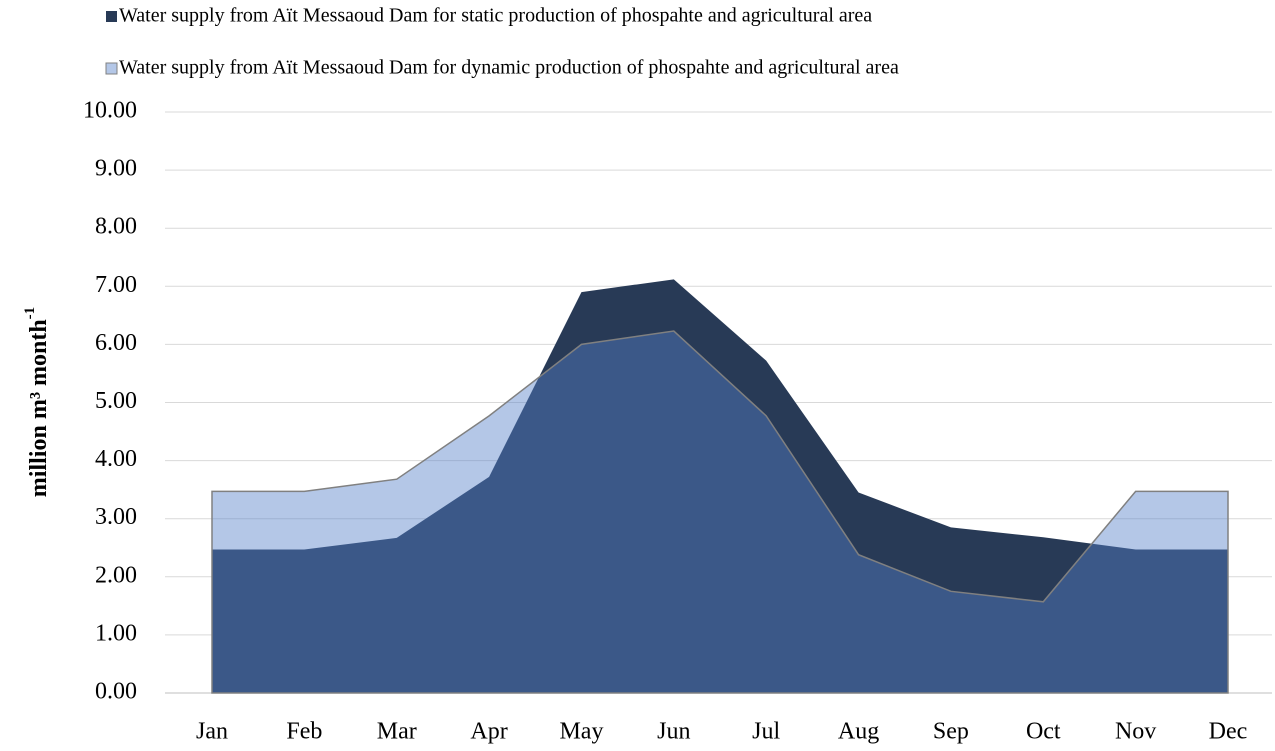 The width and height of the screenshot is (1275, 751). I want to click on y-tick-label: 8.00, so click(116, 227).